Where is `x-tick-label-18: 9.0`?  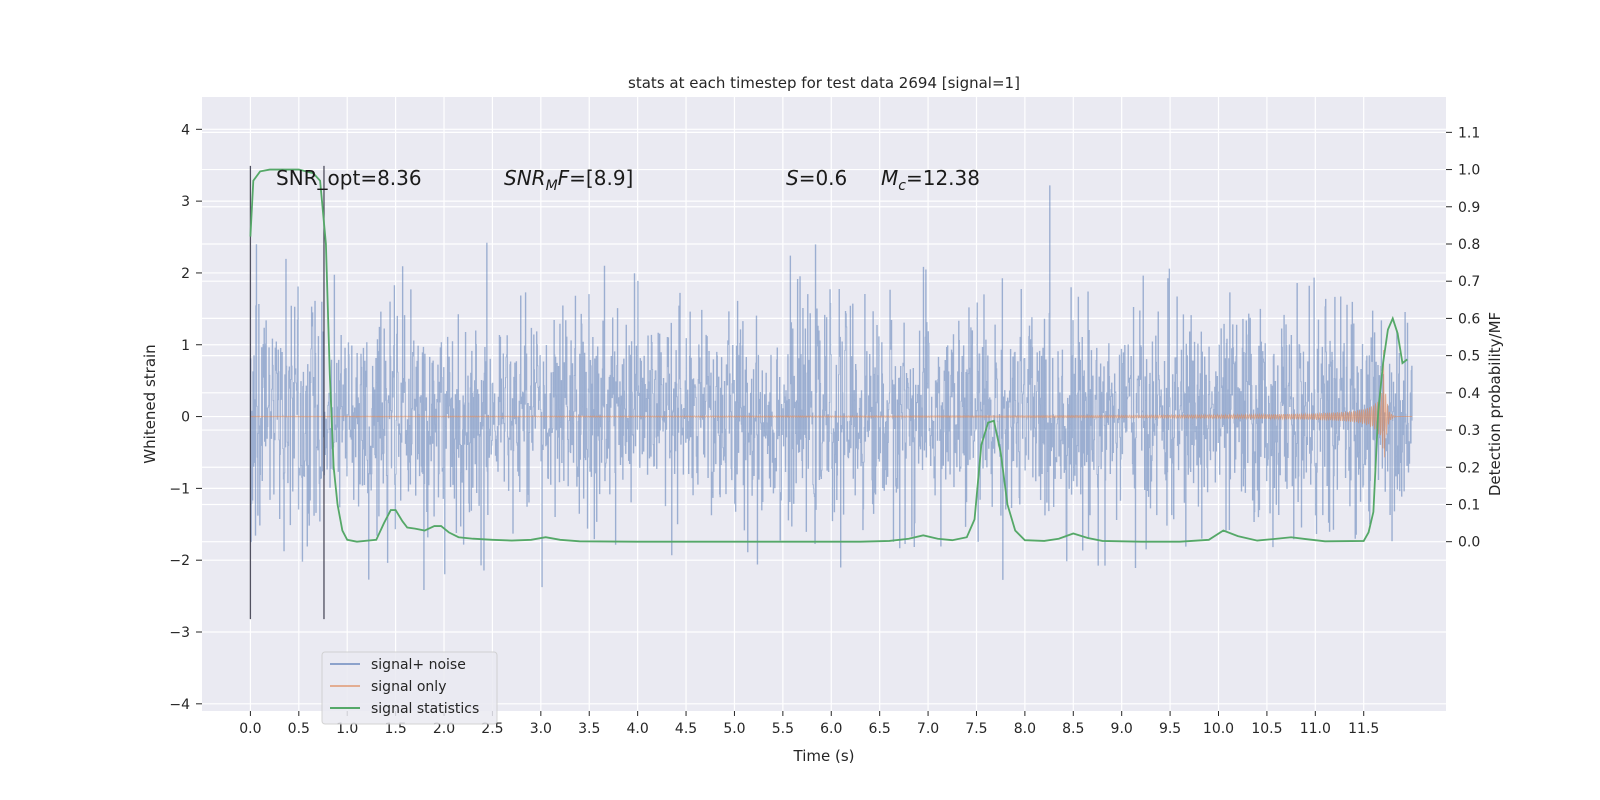 x-tick-label-18: 9.0 is located at coordinates (1122, 729).